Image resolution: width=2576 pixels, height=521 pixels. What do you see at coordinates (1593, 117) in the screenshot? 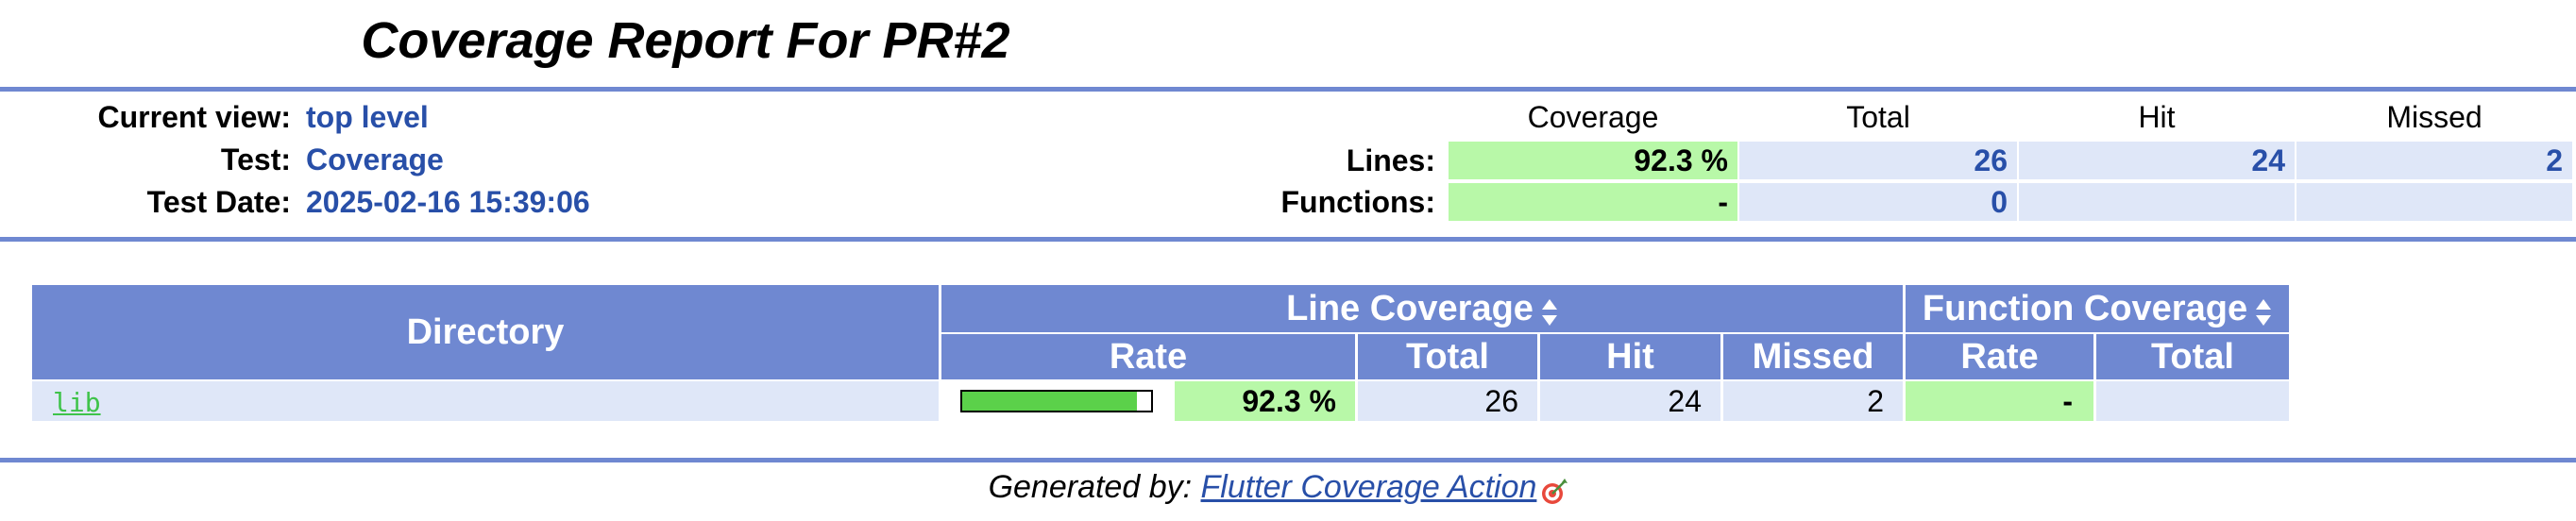
I see `summary-header-coverage: Coverage` at bounding box center [1593, 117].